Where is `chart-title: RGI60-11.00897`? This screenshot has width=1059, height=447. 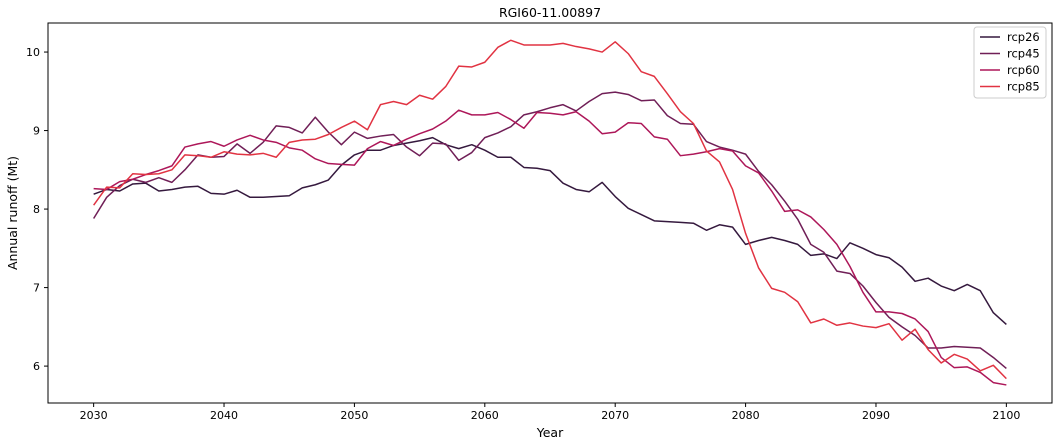 chart-title: RGI60-11.00897 is located at coordinates (550, 12).